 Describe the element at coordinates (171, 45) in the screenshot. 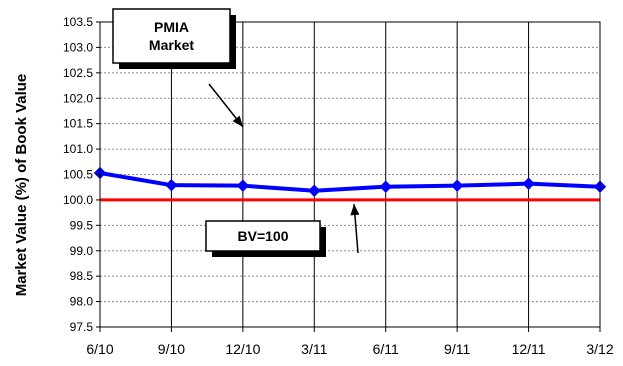

I see `callout-text: Market` at that location.